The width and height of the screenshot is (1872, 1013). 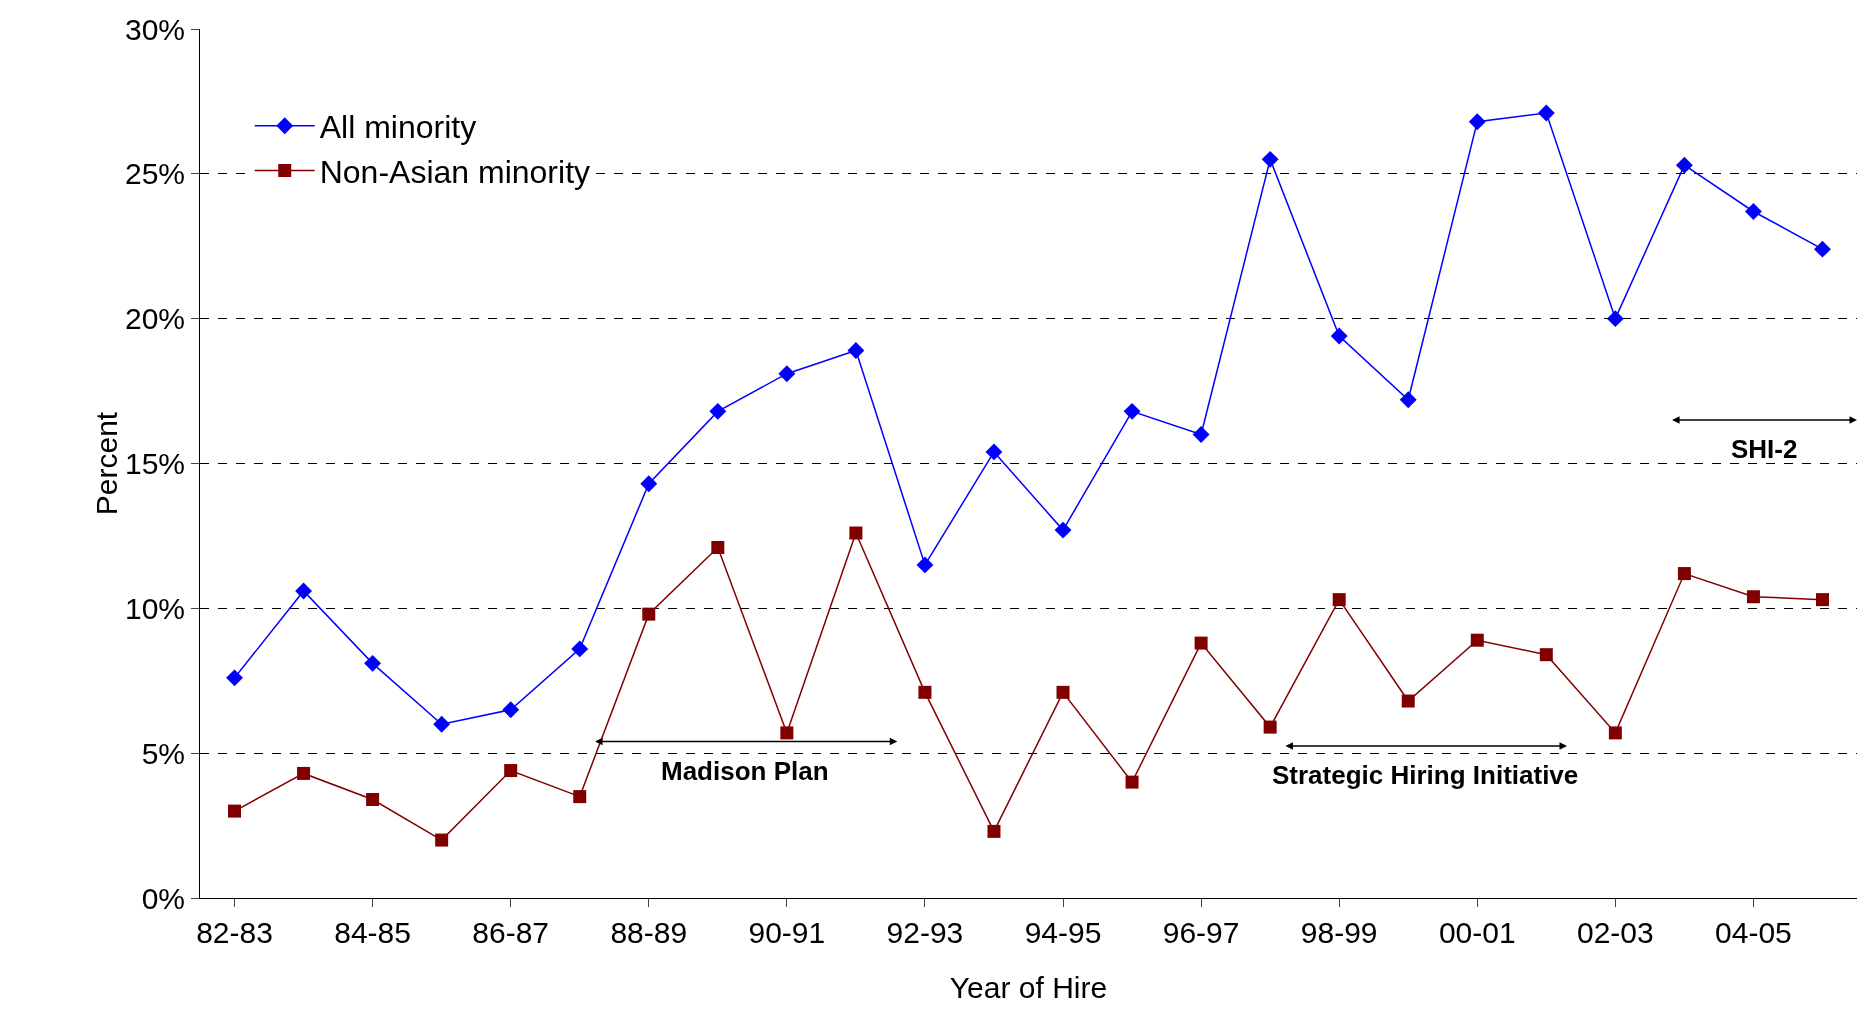 I want to click on y-tick-label: 25%, so click(x=154, y=174).